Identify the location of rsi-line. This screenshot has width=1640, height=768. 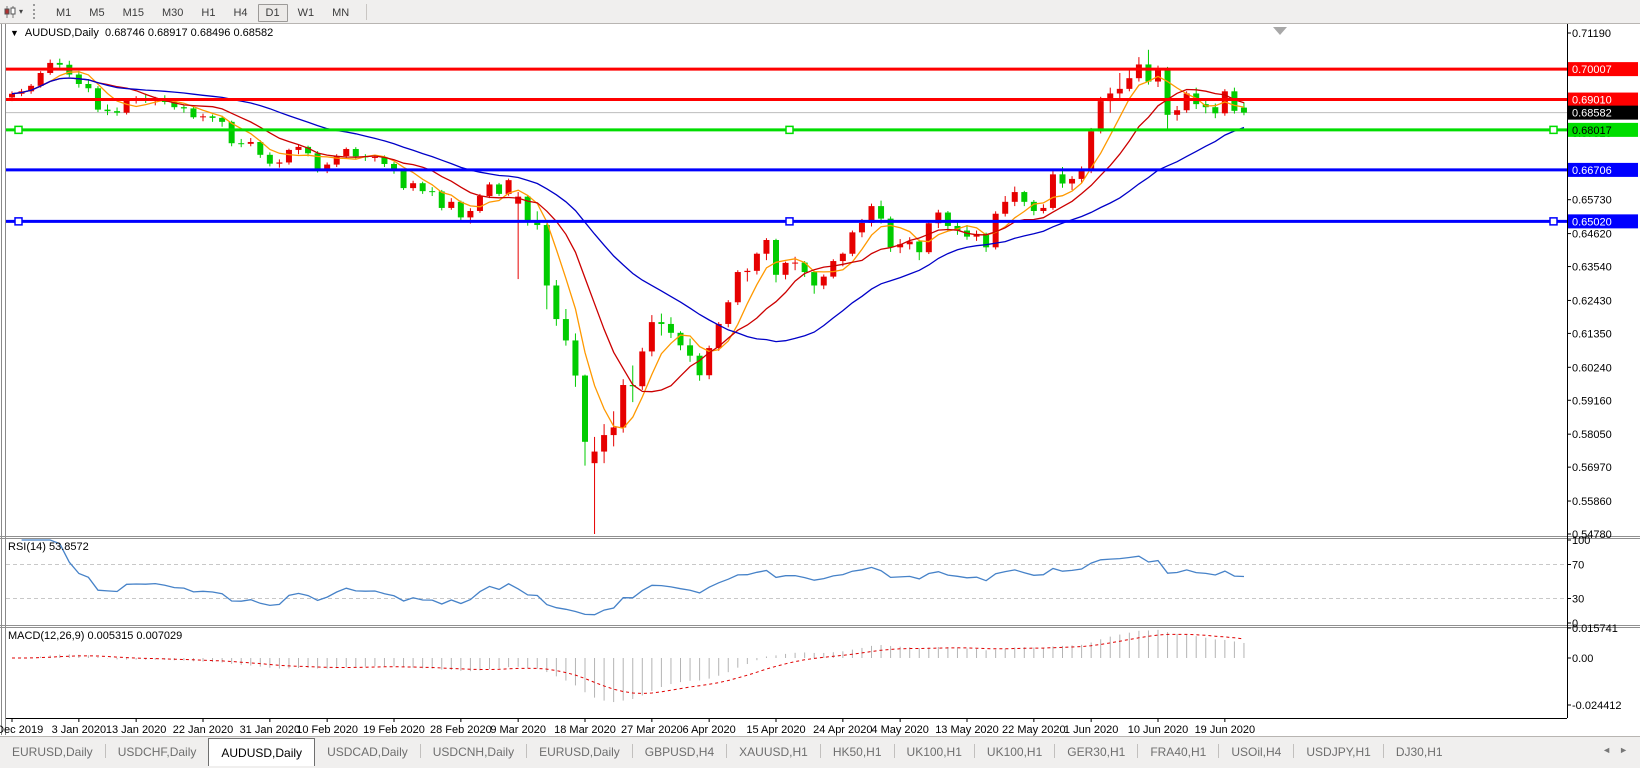
(633, 577).